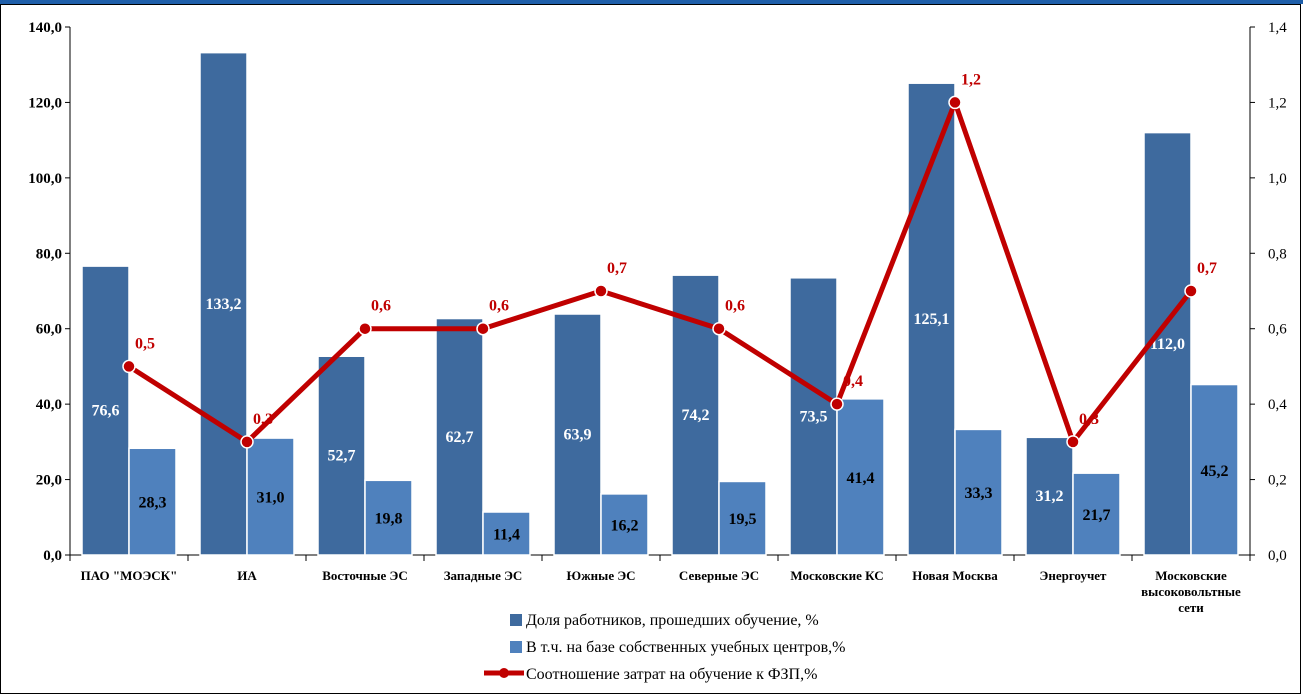  I want to click on legend-swatch-trained-share, so click(516, 620).